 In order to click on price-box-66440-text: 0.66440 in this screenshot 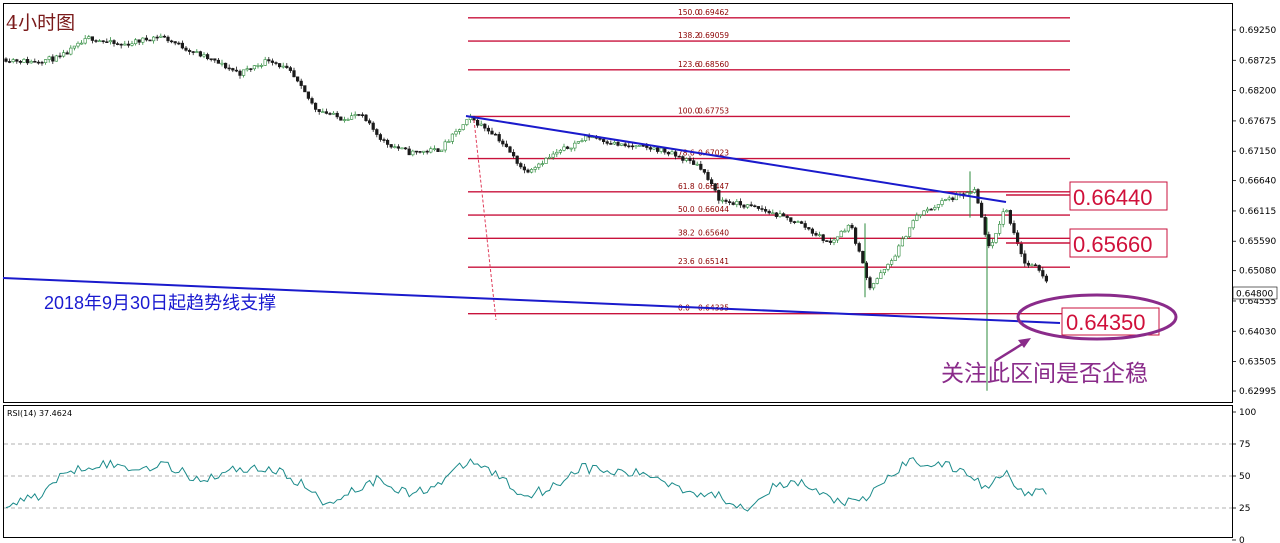, I will do `click(1113, 197)`.